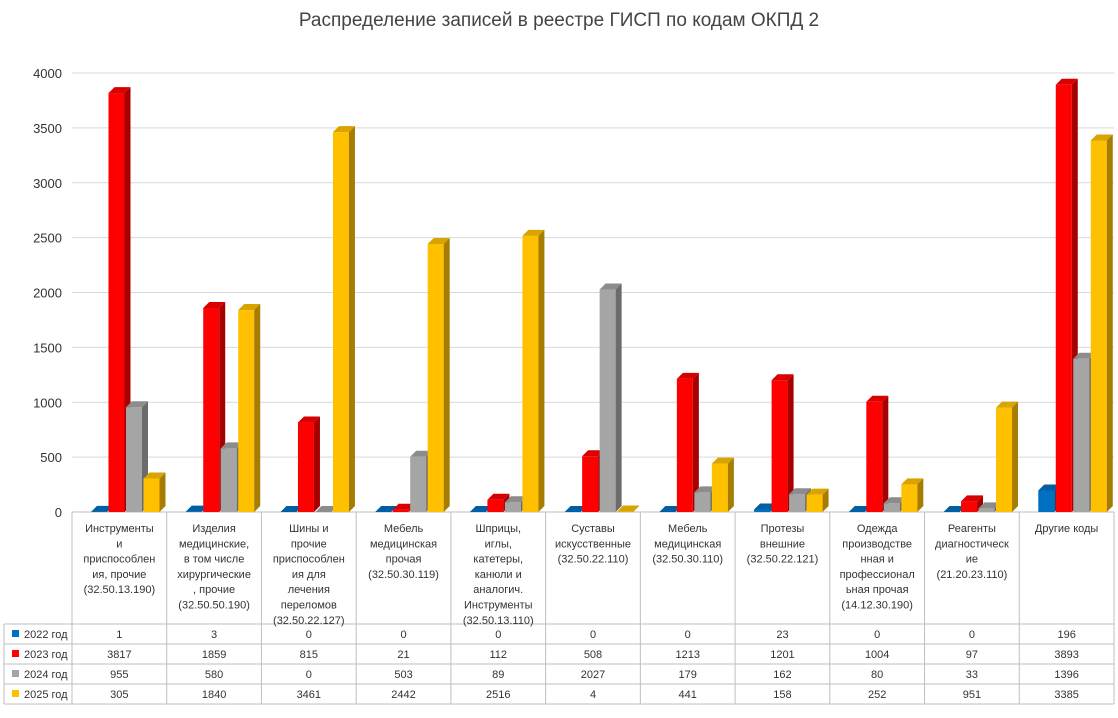 The height and width of the screenshot is (718, 1118). What do you see at coordinates (119, 695) in the screenshot?
I see `data-table-value: 305` at bounding box center [119, 695].